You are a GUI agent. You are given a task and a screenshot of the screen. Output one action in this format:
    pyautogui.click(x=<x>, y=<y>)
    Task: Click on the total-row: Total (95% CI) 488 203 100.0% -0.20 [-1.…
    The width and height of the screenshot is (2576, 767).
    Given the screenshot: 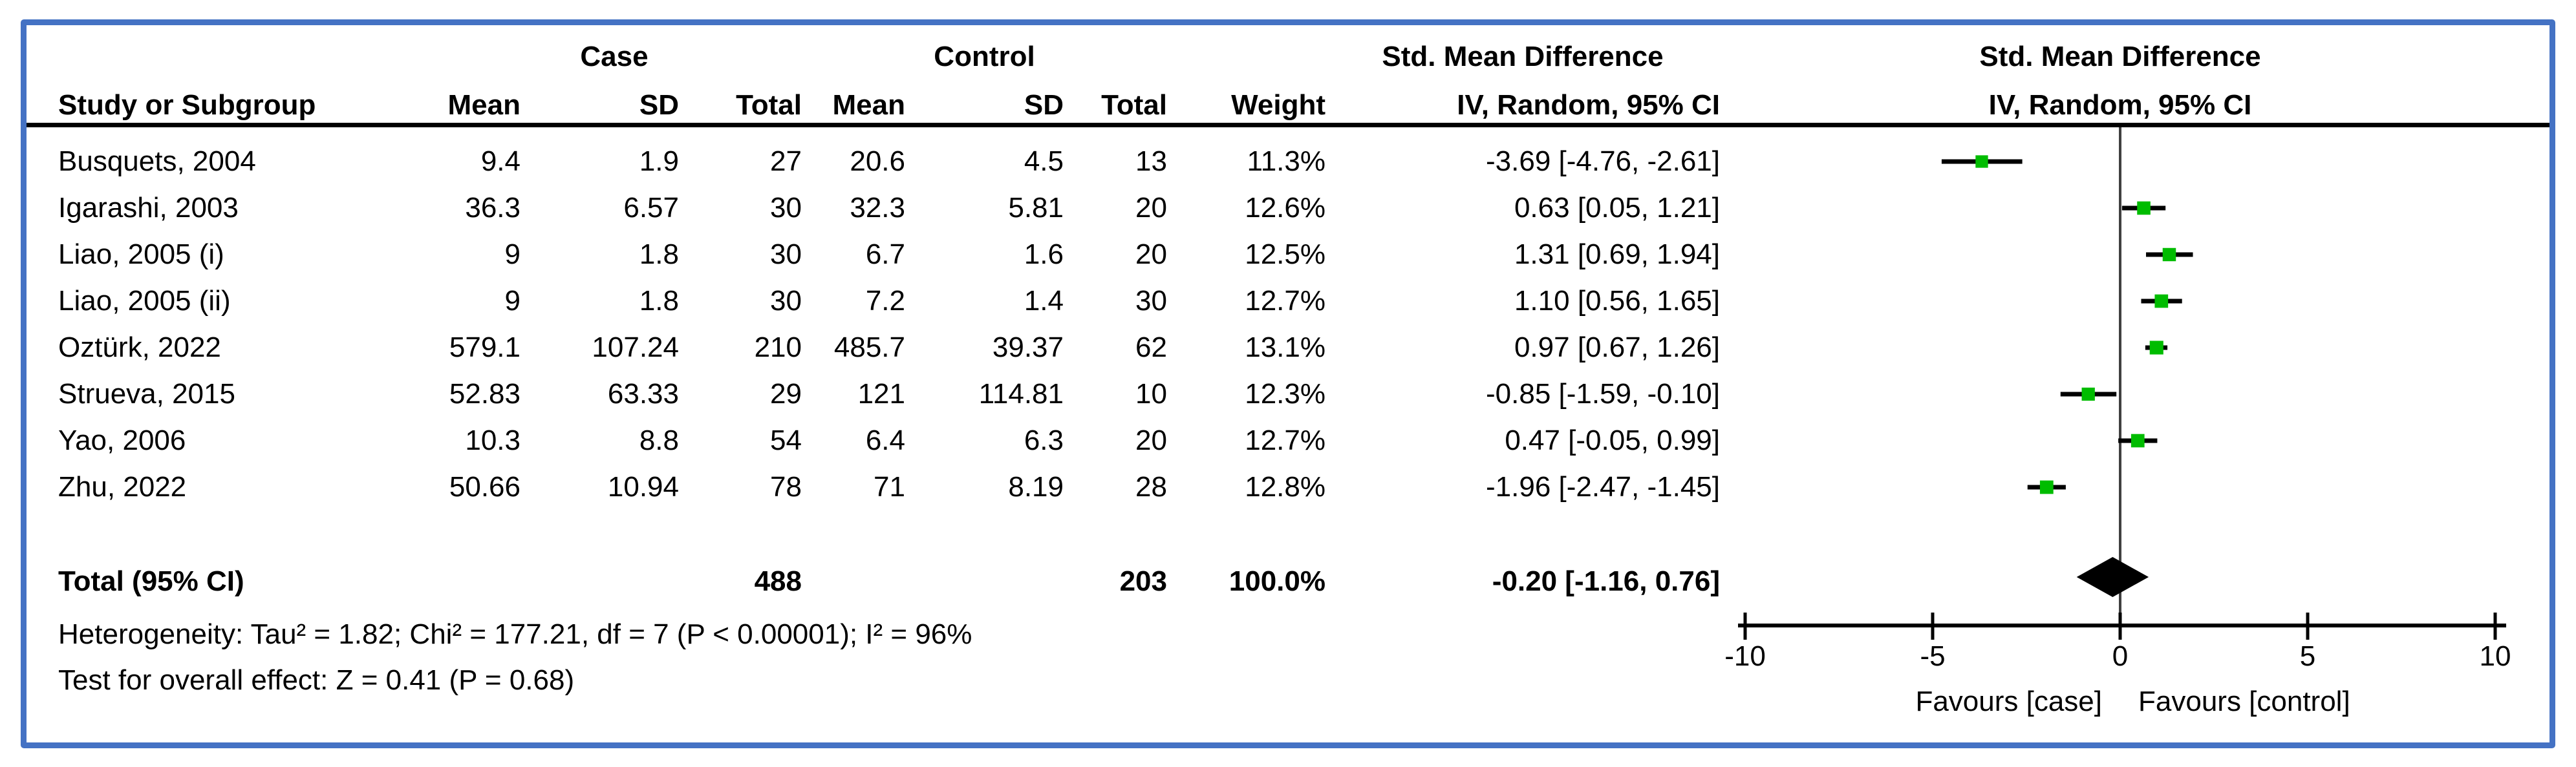 What is the action you would take?
    pyautogui.click(x=1288, y=581)
    